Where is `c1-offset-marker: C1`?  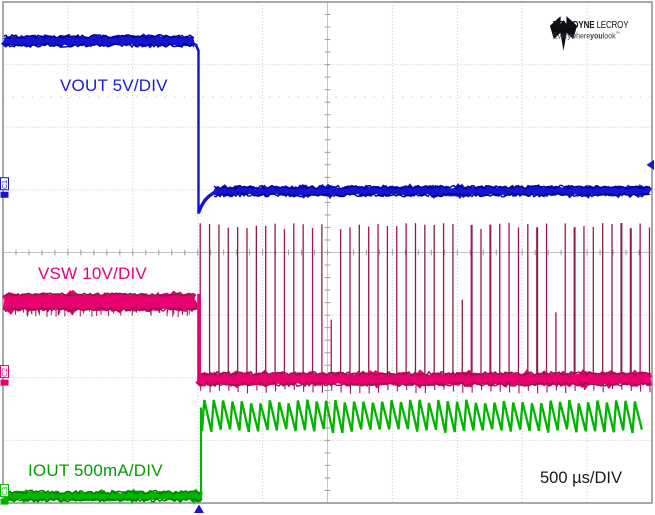
c1-offset-marker: C1 is located at coordinates (4, 187).